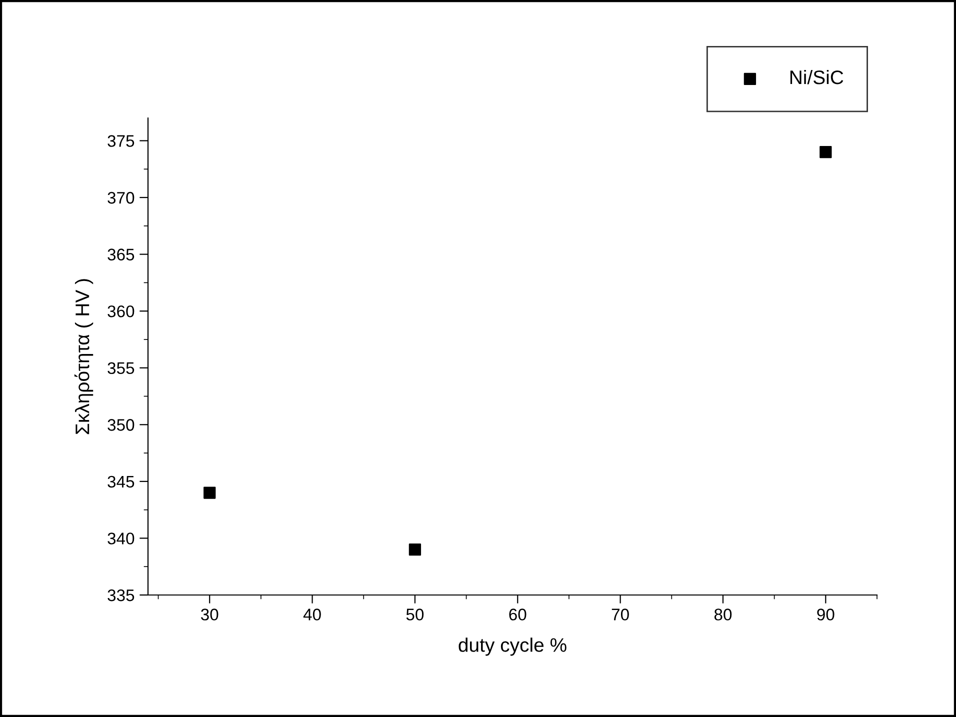 This screenshot has width=956, height=717. Describe the element at coordinates (121, 311) in the screenshot. I see `y-tick-label: 360` at that location.